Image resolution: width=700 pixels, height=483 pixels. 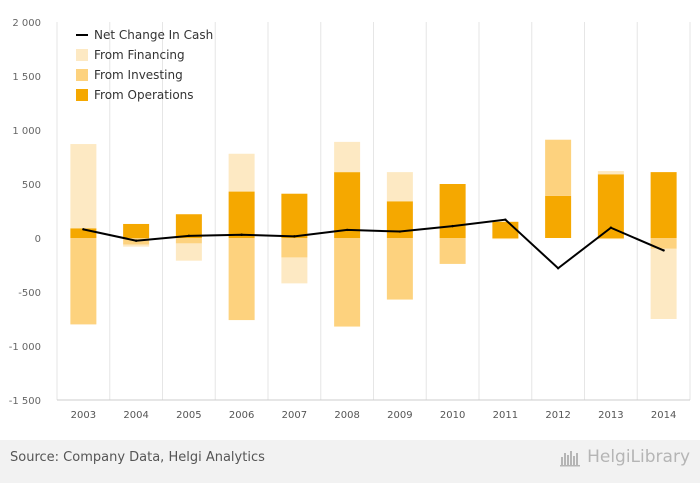 I want to click on y-tick-label: 1 500, so click(x=26, y=77).